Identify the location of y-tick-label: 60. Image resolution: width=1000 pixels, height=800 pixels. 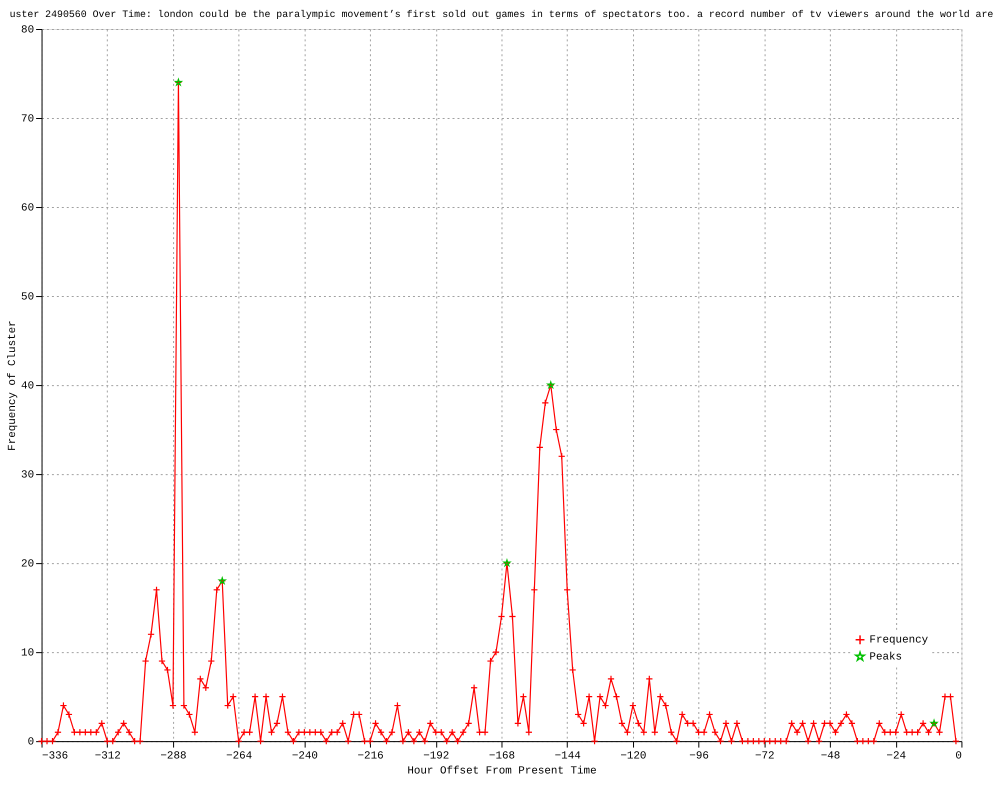
(27, 208).